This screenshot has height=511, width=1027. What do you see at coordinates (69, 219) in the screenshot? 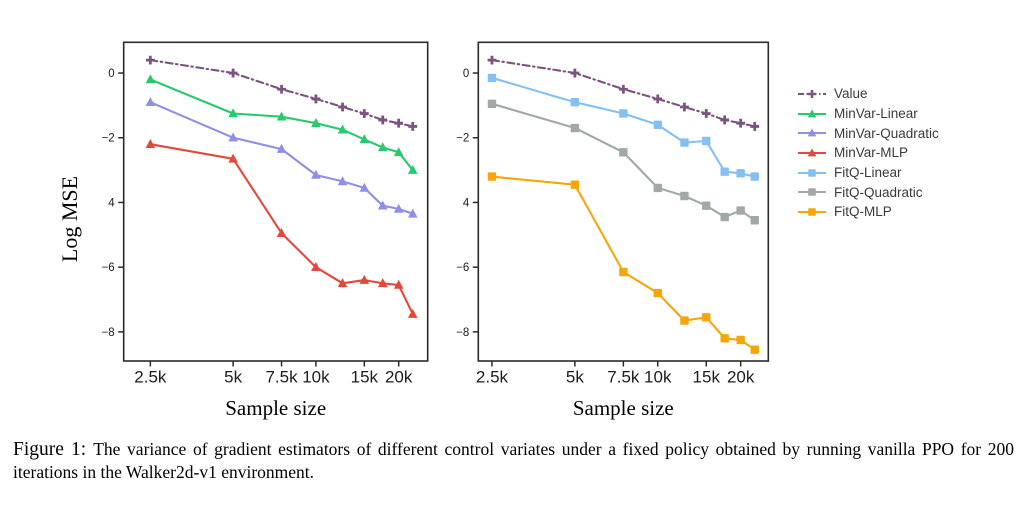
I see `y-axis-label: Log MSE` at bounding box center [69, 219].